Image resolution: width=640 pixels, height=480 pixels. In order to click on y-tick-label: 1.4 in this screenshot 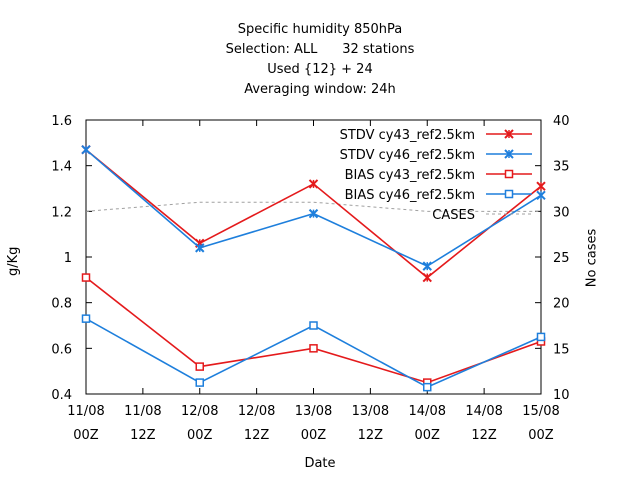, I will do `click(61, 167)`.